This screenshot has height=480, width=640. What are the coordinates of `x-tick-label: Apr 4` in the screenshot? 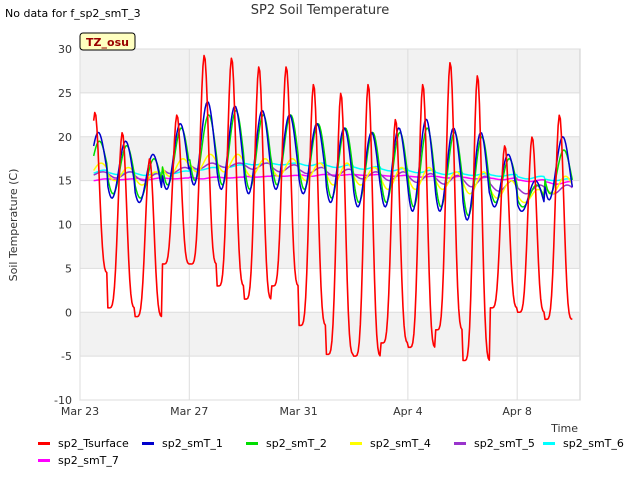 It's located at (408, 411).